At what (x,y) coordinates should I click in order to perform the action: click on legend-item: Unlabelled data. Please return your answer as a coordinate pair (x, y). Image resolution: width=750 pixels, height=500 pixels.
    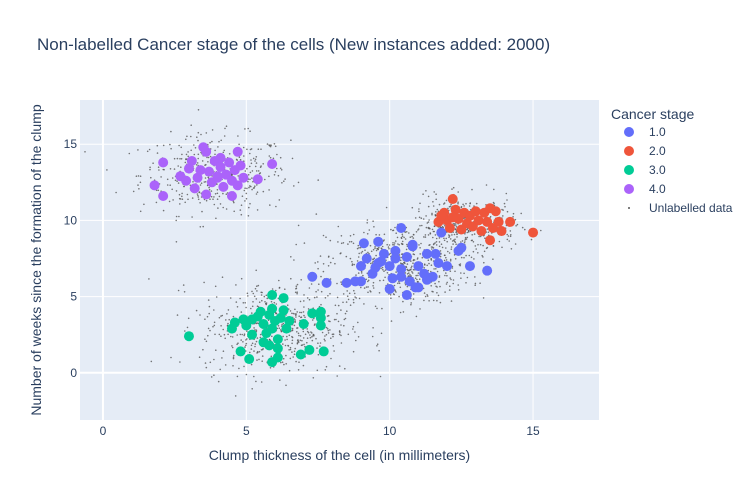
    Looking at the image, I should click on (680, 208).